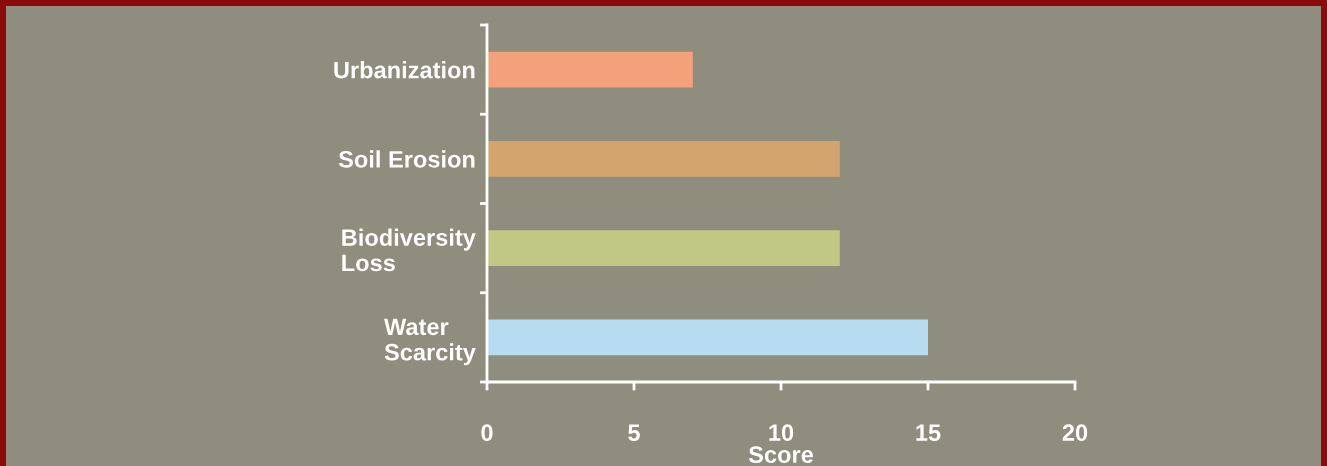  What do you see at coordinates (928, 433) in the screenshot?
I see `x-tick-label: 15` at bounding box center [928, 433].